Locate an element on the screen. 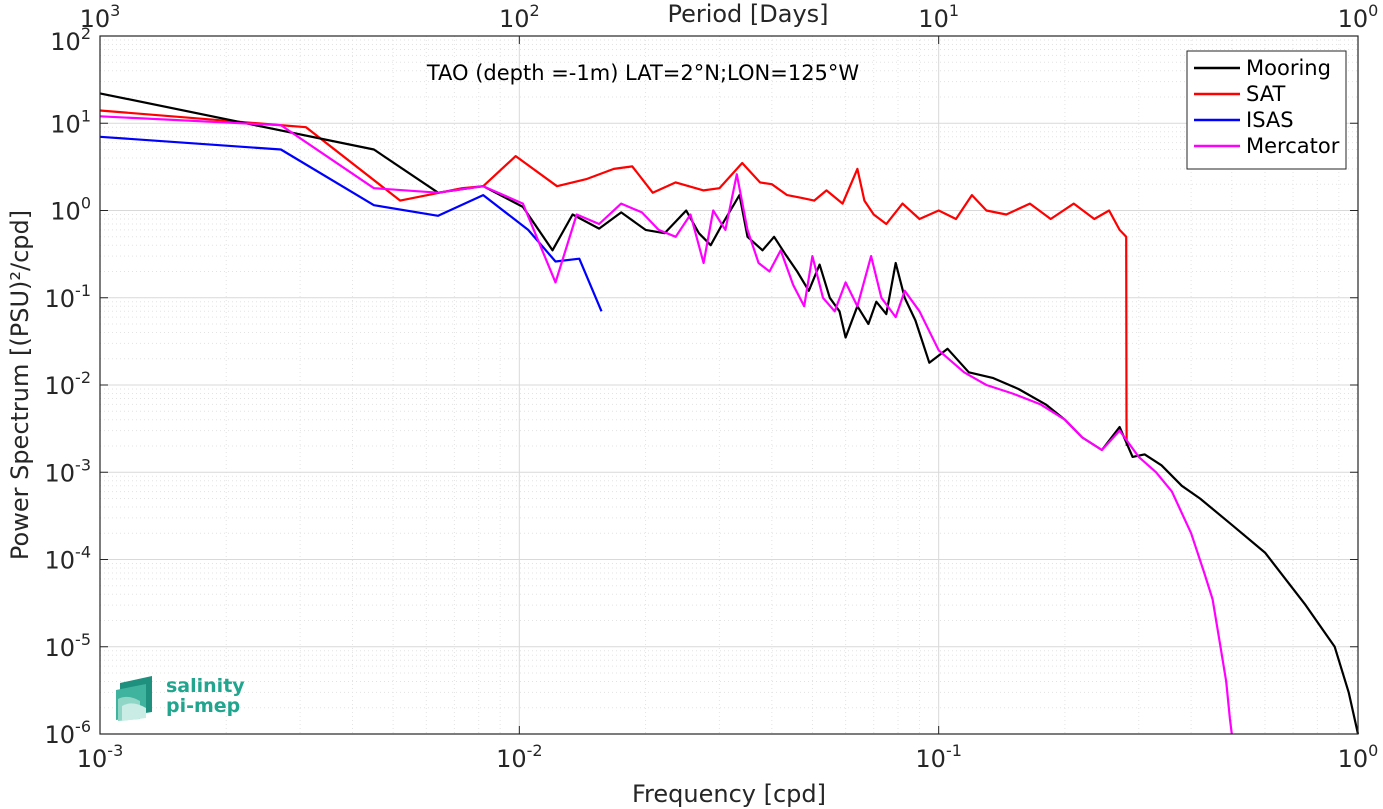 The width and height of the screenshot is (1383, 809). y-tick-label: 10⁻² is located at coordinates (68, 384).